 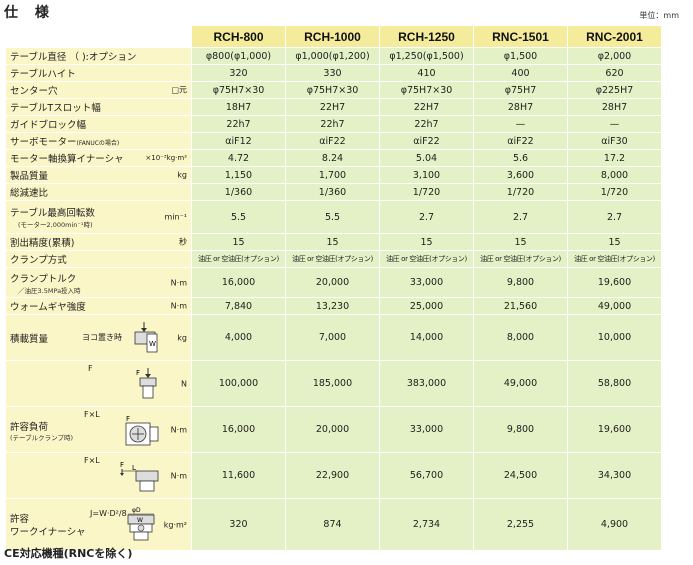 I want to click on row-indexing-accuracy: 割出精度(累積) 秒 15 15 15 15 15, so click(x=333, y=242).